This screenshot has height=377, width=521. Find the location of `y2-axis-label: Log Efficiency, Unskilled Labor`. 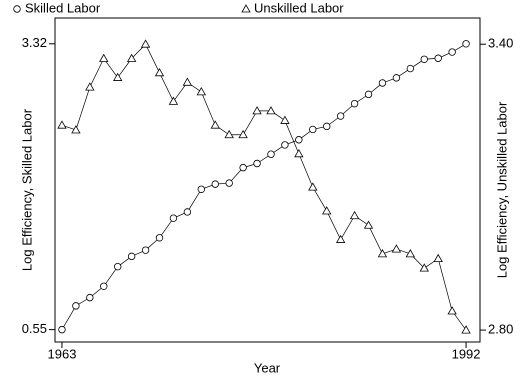

y2-axis-label: Log Efficiency, Unskilled Labor is located at coordinates (501, 189).